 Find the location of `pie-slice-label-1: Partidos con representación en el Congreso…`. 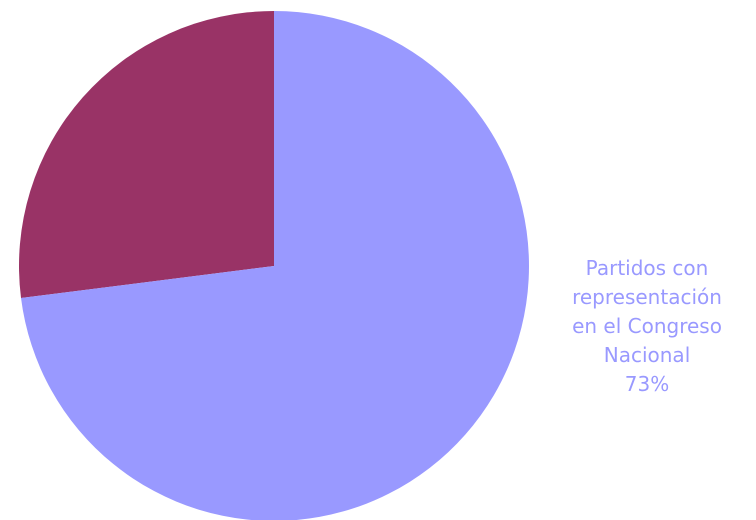

pie-slice-label-1: Partidos con representación en el Congreso… is located at coordinates (647, 326).